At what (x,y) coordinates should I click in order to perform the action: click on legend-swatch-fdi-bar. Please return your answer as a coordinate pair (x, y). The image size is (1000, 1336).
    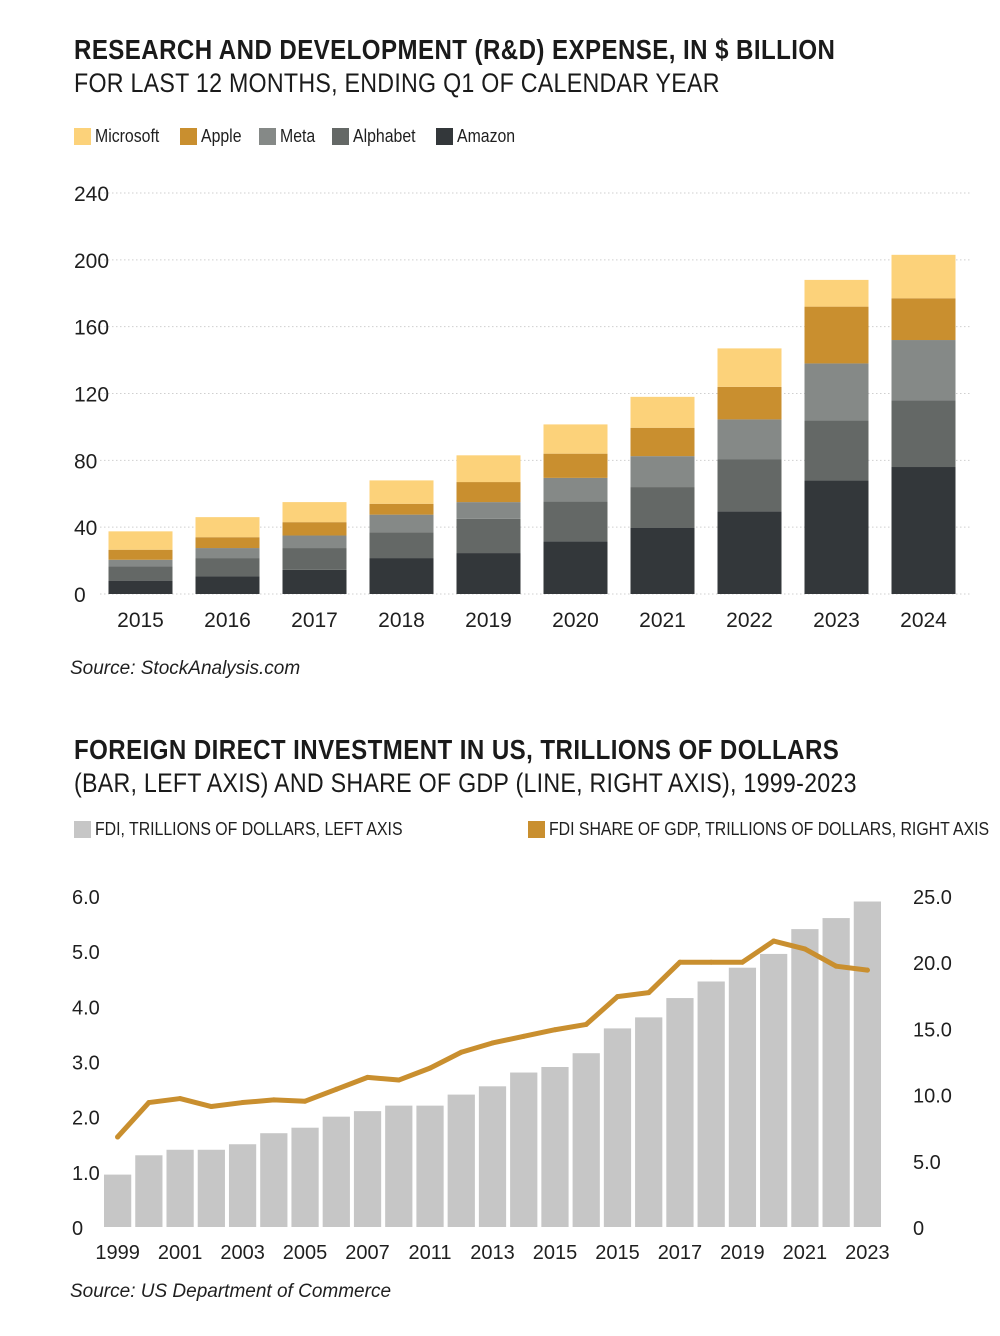
    Looking at the image, I should click on (82, 829).